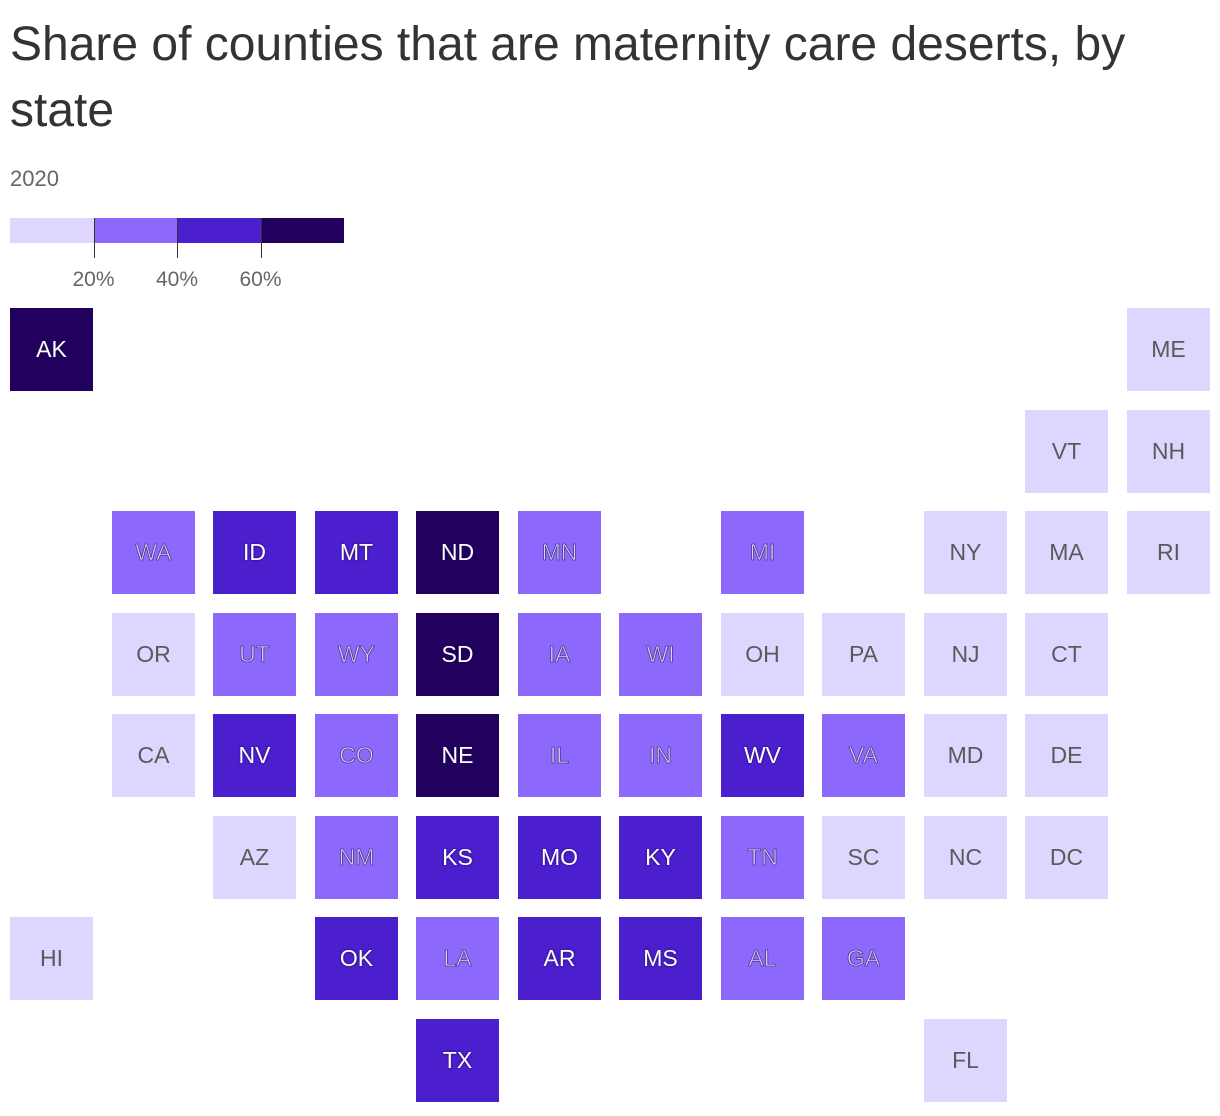 This screenshot has height=1116, width=1220. Describe the element at coordinates (660, 755) in the screenshot. I see `state-tile-in: IN` at that location.